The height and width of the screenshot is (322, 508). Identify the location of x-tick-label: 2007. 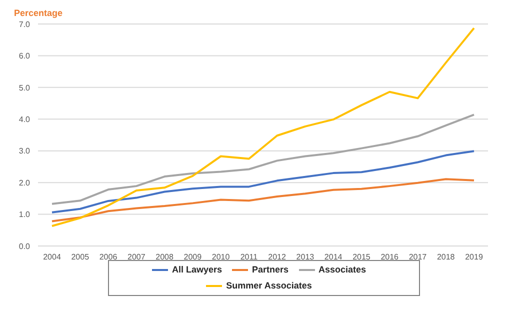
(137, 257).